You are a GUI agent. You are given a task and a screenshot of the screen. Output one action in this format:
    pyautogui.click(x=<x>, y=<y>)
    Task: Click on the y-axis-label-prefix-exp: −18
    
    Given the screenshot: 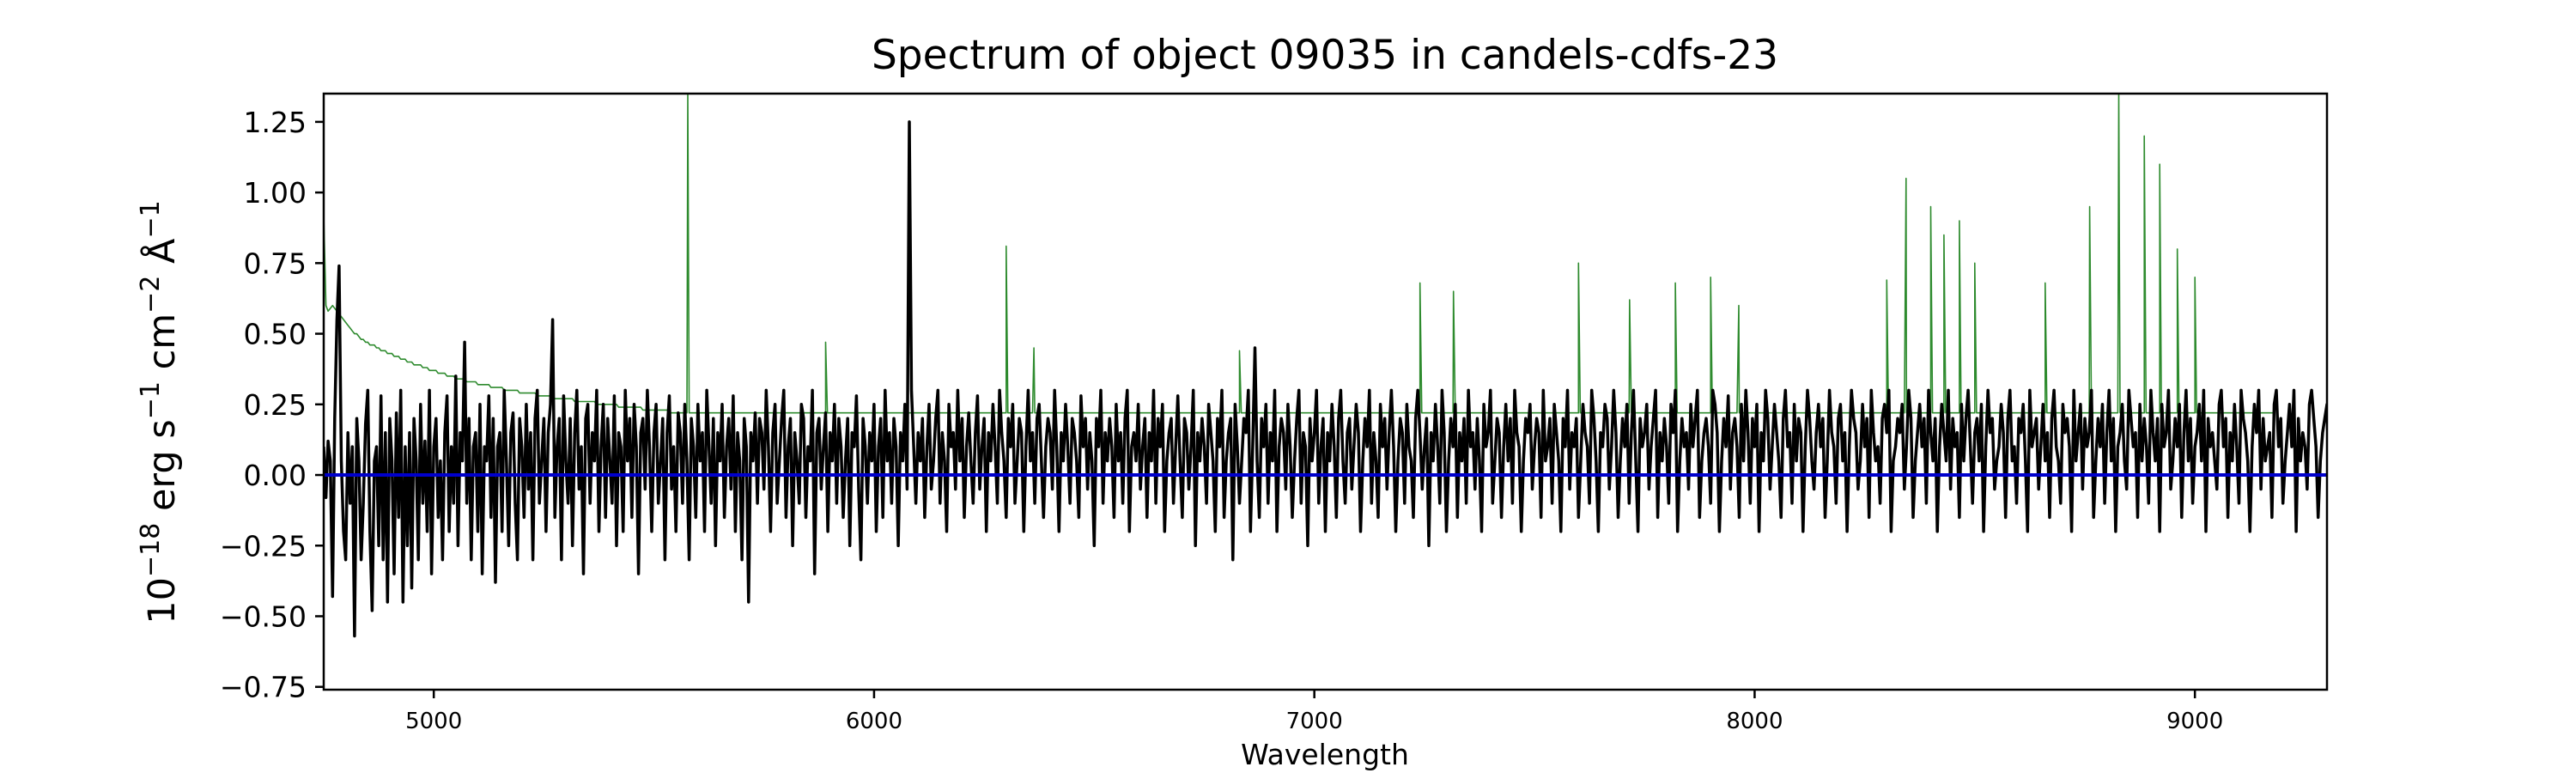 What is the action you would take?
    pyautogui.click(x=151, y=550)
    